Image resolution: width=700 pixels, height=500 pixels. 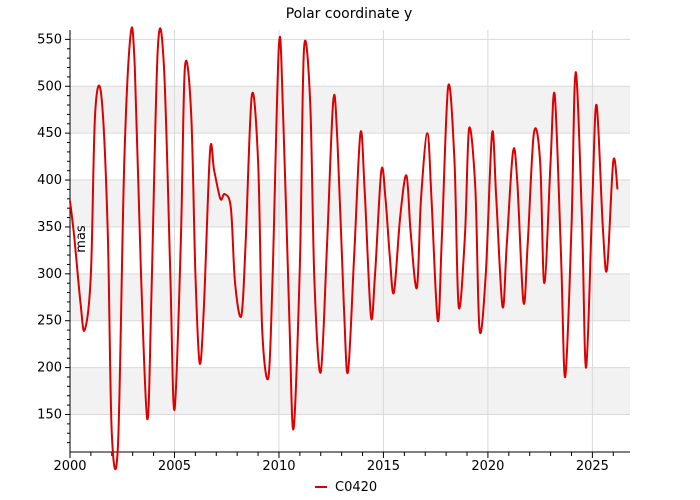 What do you see at coordinates (349, 14) in the screenshot?
I see `chart-title: Polar coordinate y` at bounding box center [349, 14].